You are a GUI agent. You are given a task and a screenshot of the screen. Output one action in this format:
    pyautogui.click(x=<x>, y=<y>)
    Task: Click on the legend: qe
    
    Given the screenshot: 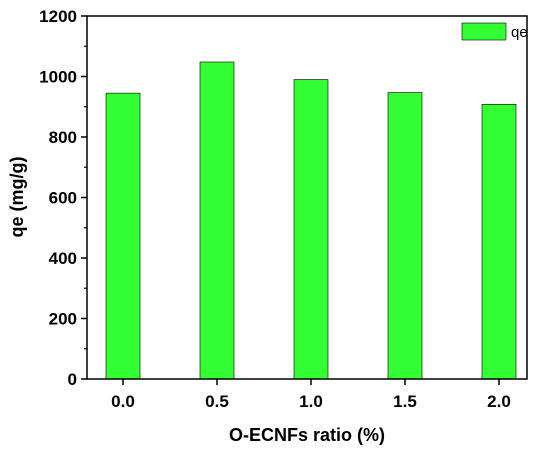 What is the action you would take?
    pyautogui.click(x=494, y=31)
    